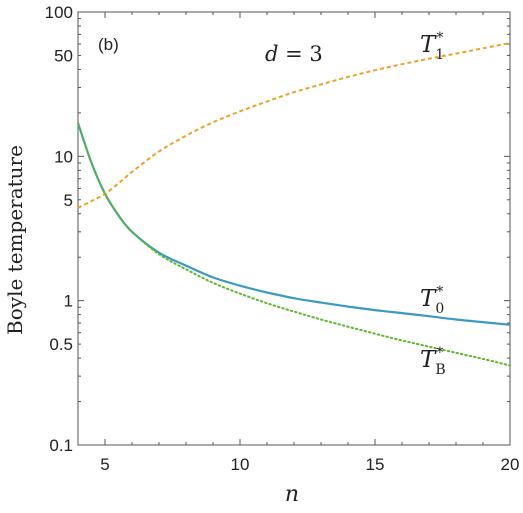 The height and width of the screenshot is (513, 523). Describe the element at coordinates (433, 361) in the screenshot. I see `series-label-tb: T* B` at that location.